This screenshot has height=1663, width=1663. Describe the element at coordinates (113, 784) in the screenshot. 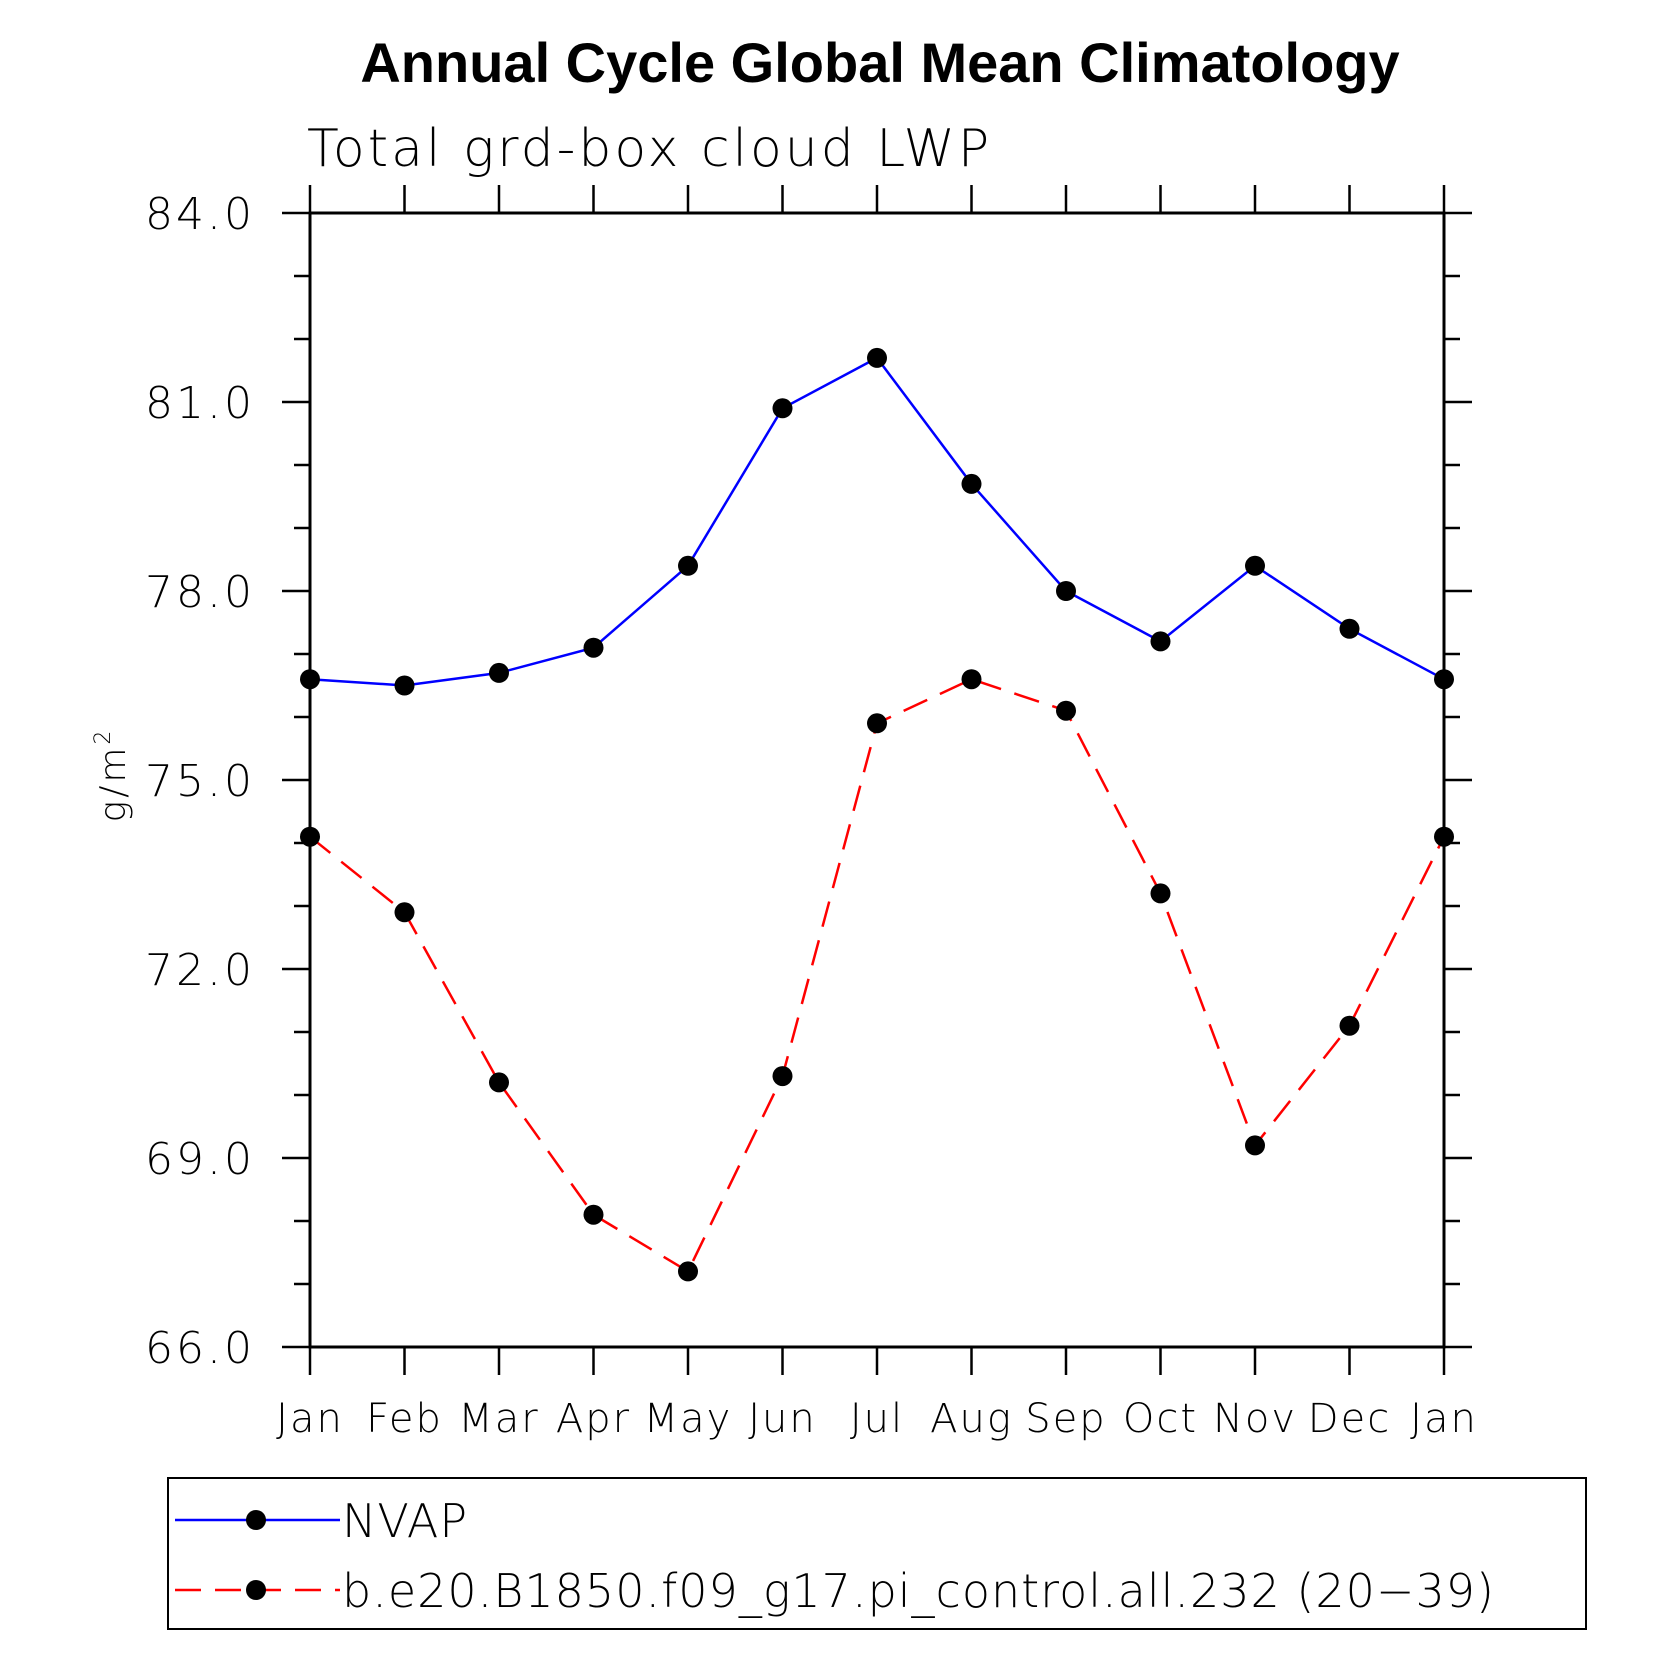

I see `y-axis-label-text: g/m` at that location.